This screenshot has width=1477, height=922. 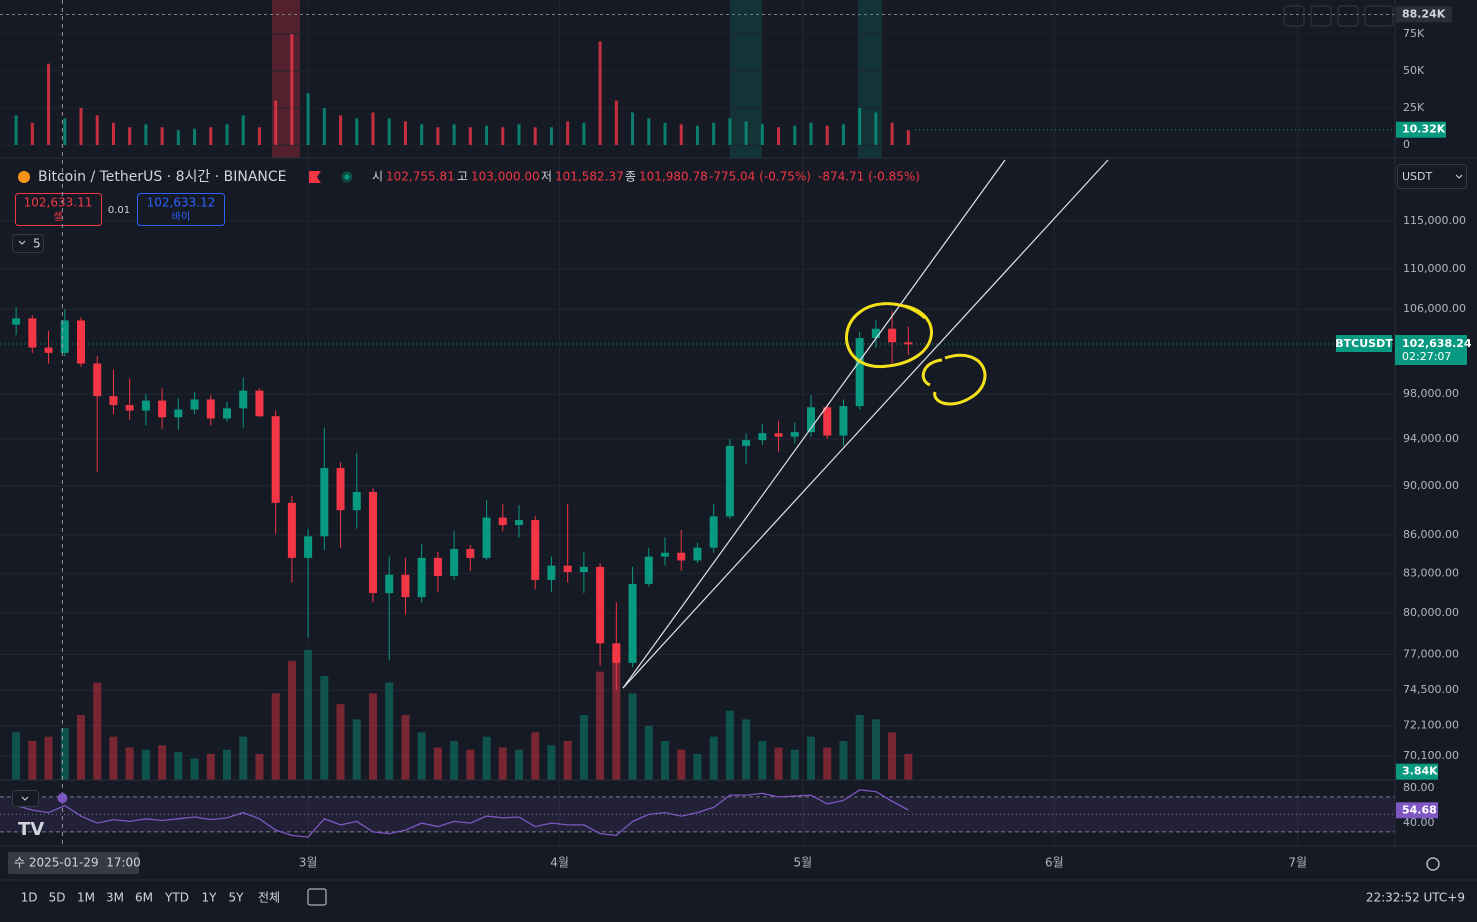 What do you see at coordinates (1417, 810) in the screenshot?
I see `rsi-badge` at bounding box center [1417, 810].